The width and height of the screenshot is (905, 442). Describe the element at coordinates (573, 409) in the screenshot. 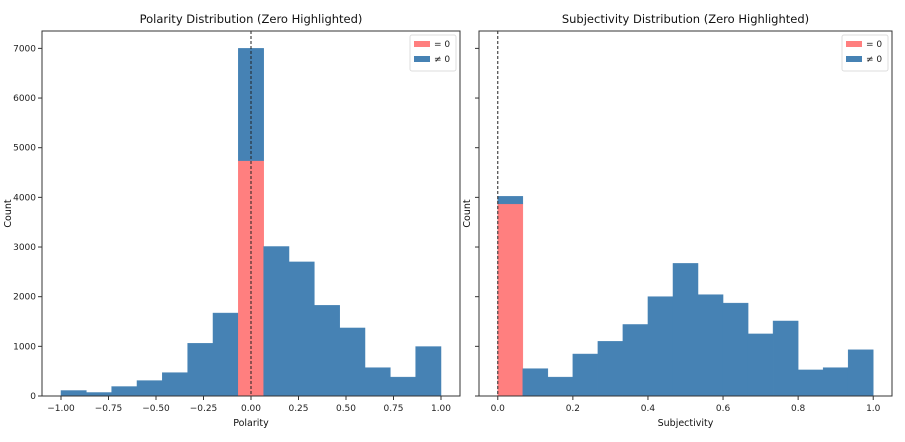

I see `x-tick-label: 0.2` at that location.